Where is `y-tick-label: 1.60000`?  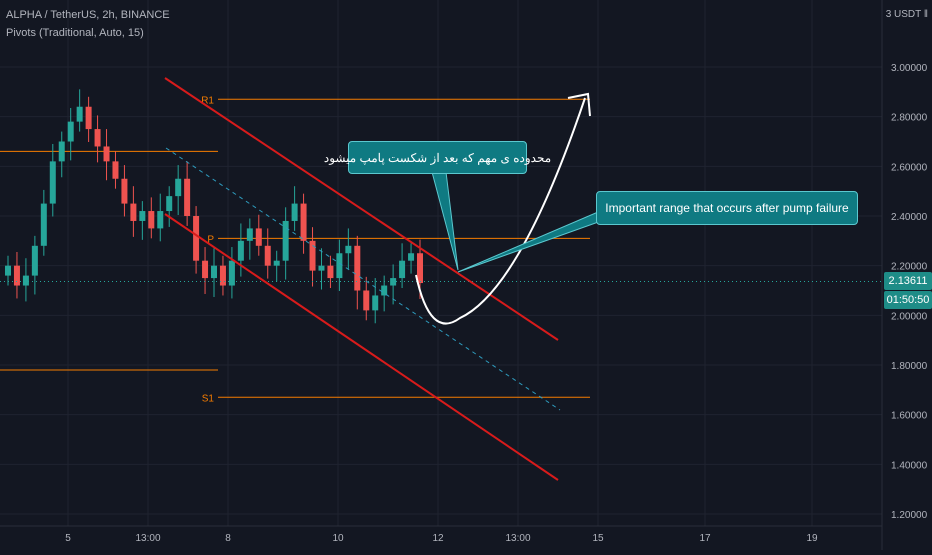
y-tick-label: 1.60000 is located at coordinates (909, 416).